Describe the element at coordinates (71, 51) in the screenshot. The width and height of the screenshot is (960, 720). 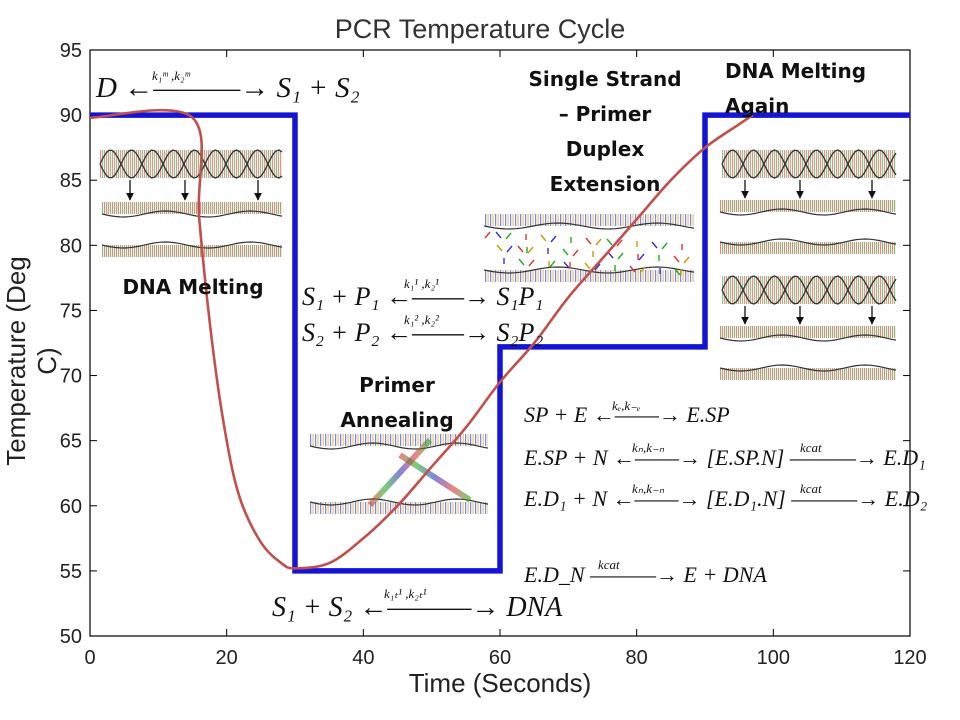
I see `y-tick-label: 95` at that location.